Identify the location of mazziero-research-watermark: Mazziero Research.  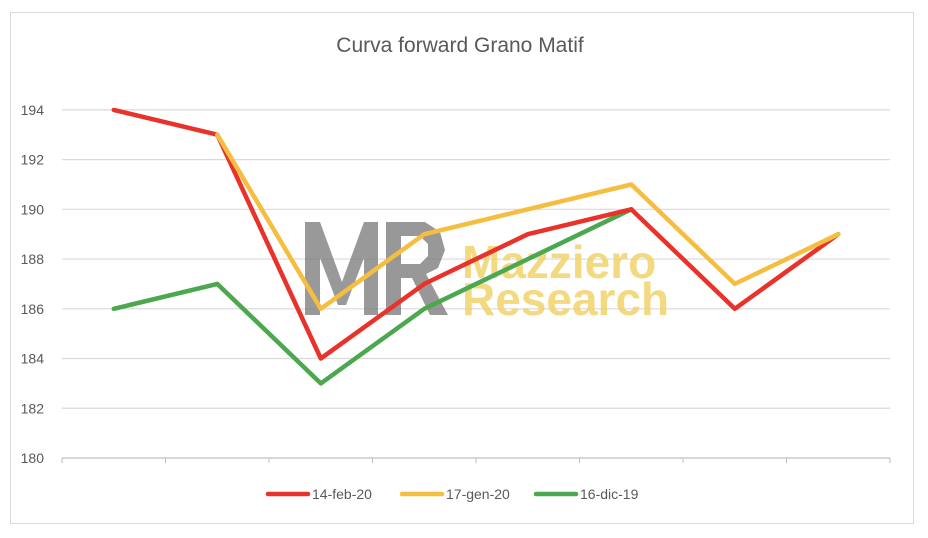
(487, 273).